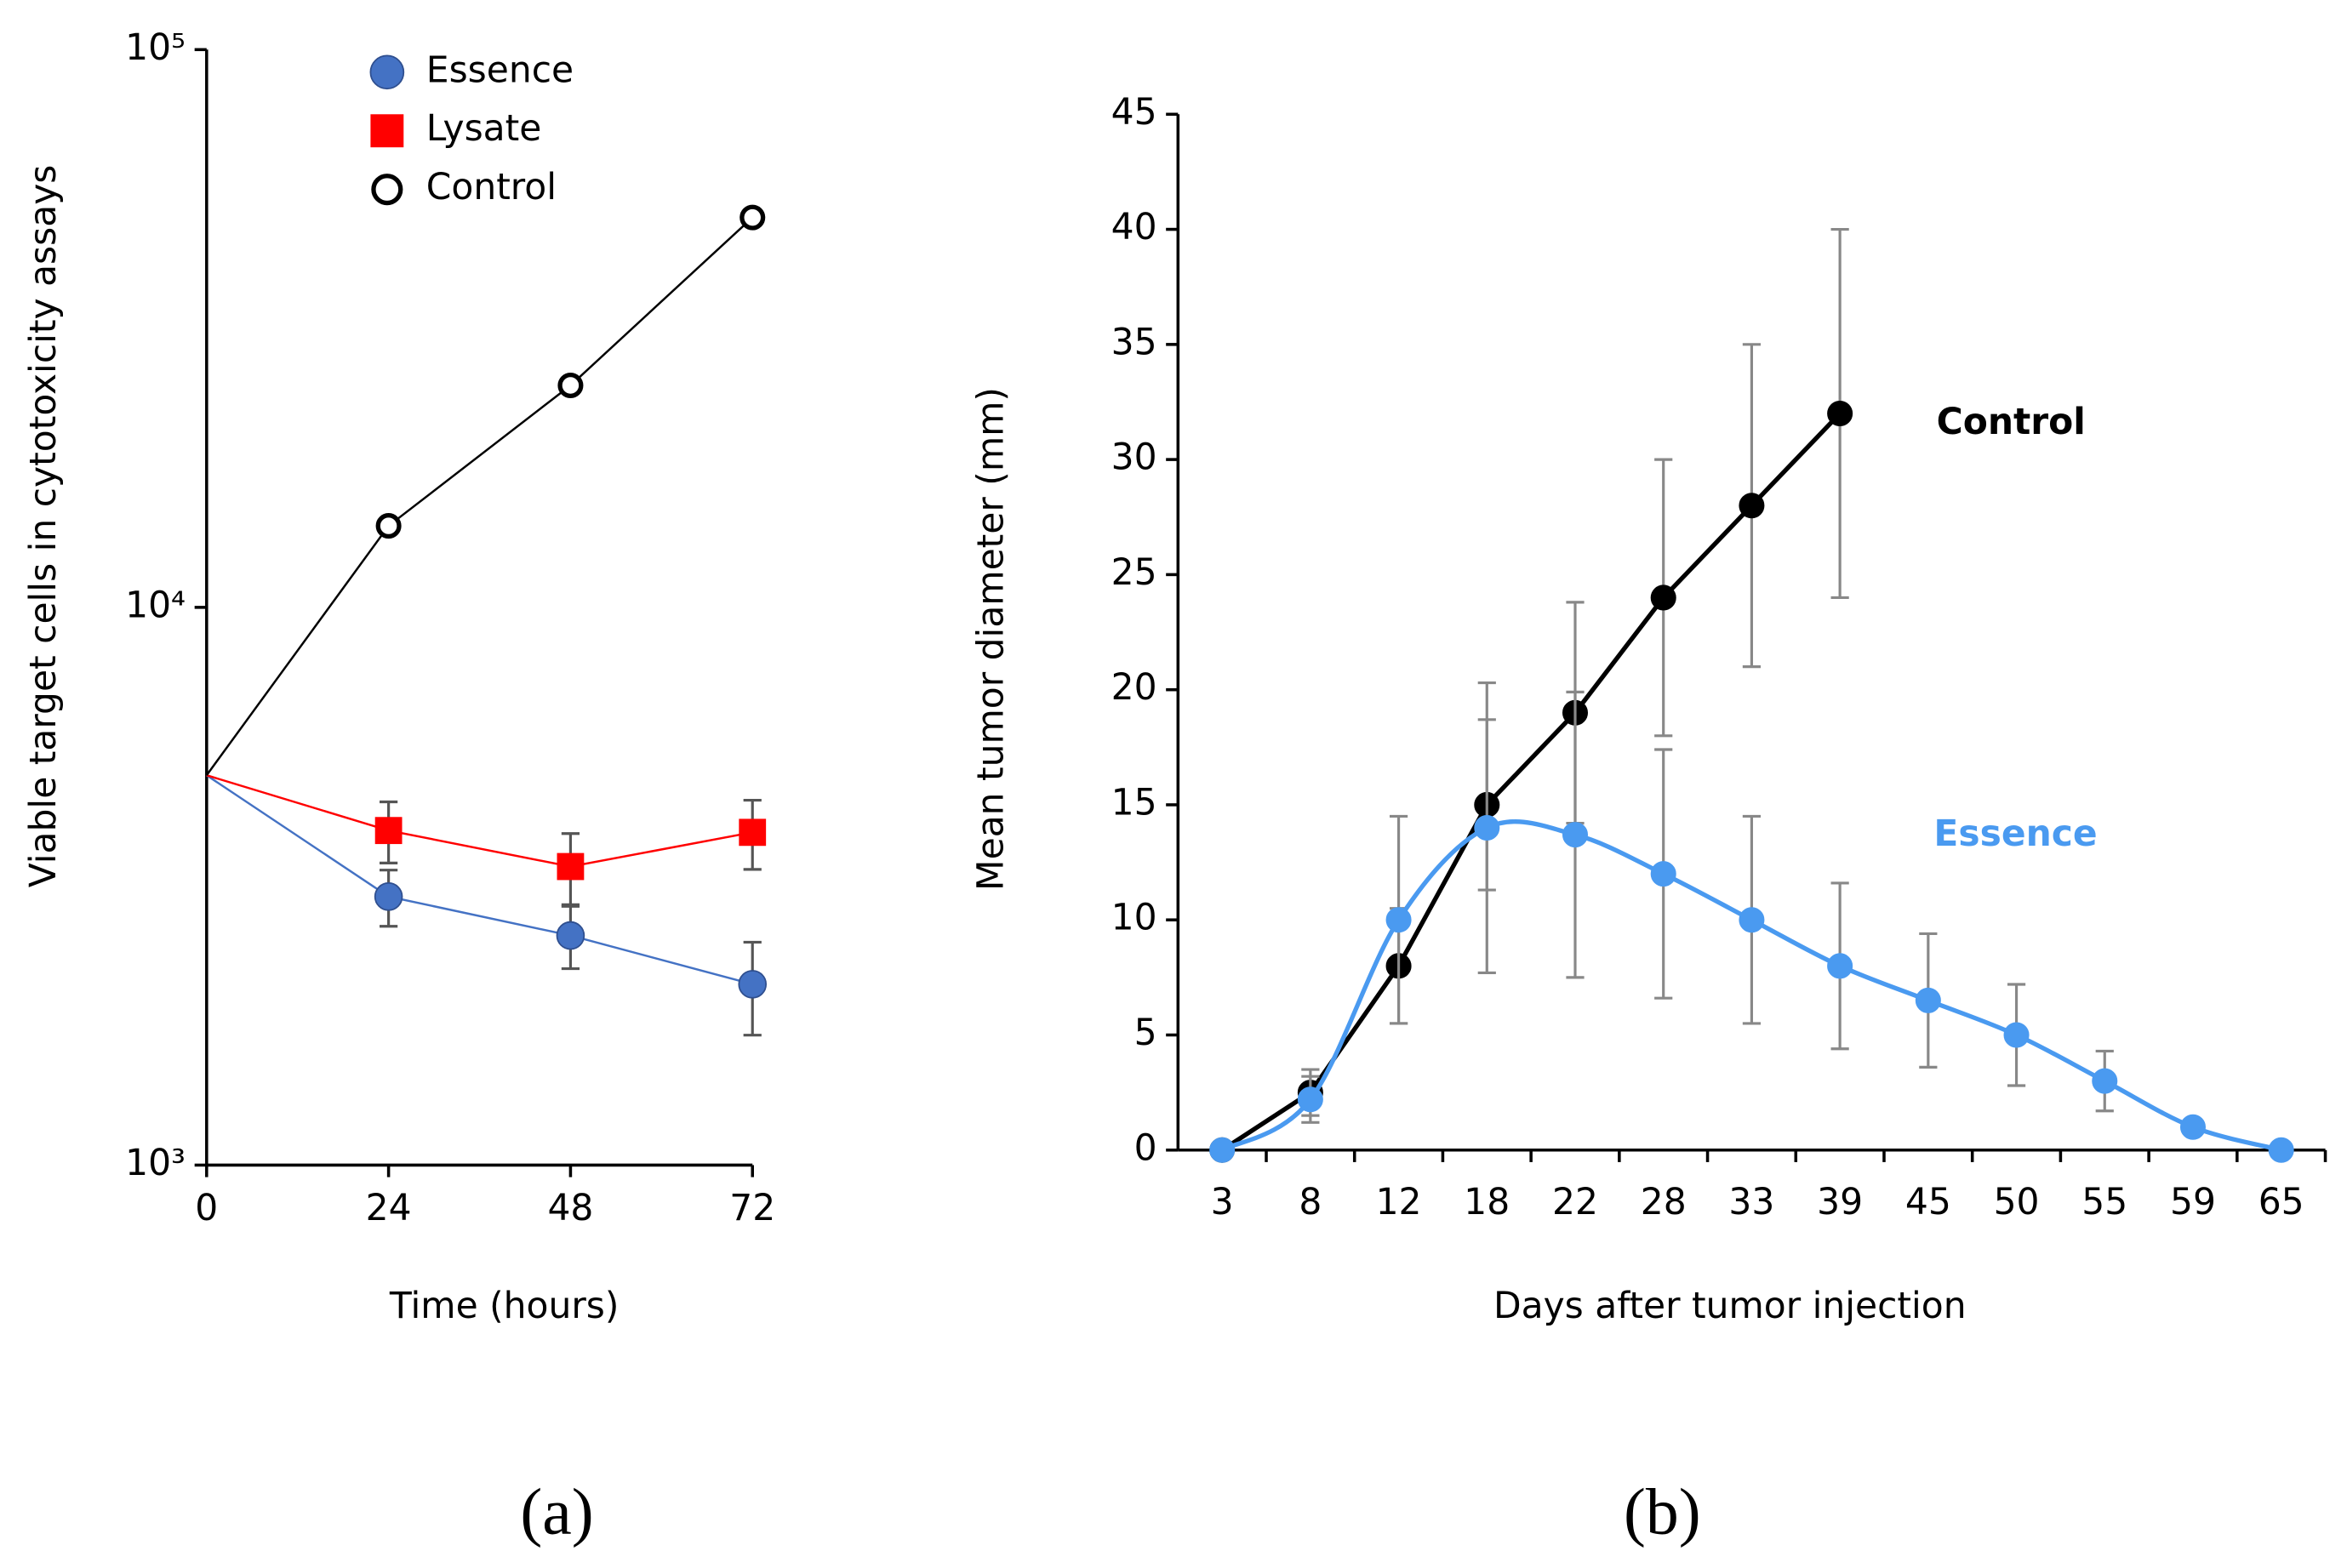  I want to click on y-tick-label: 15, so click(1134, 802).